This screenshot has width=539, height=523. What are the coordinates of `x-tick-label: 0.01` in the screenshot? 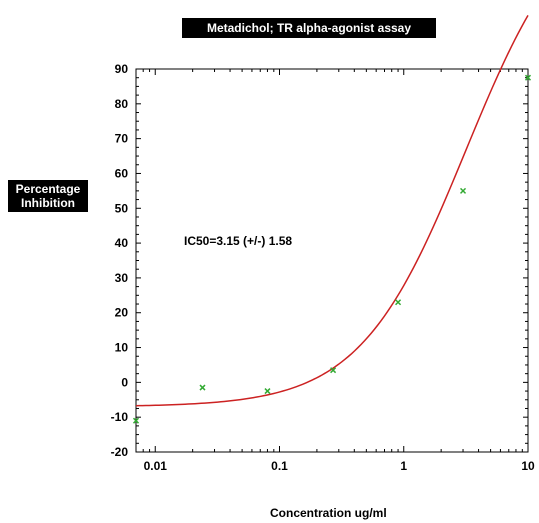 It's located at (156, 466).